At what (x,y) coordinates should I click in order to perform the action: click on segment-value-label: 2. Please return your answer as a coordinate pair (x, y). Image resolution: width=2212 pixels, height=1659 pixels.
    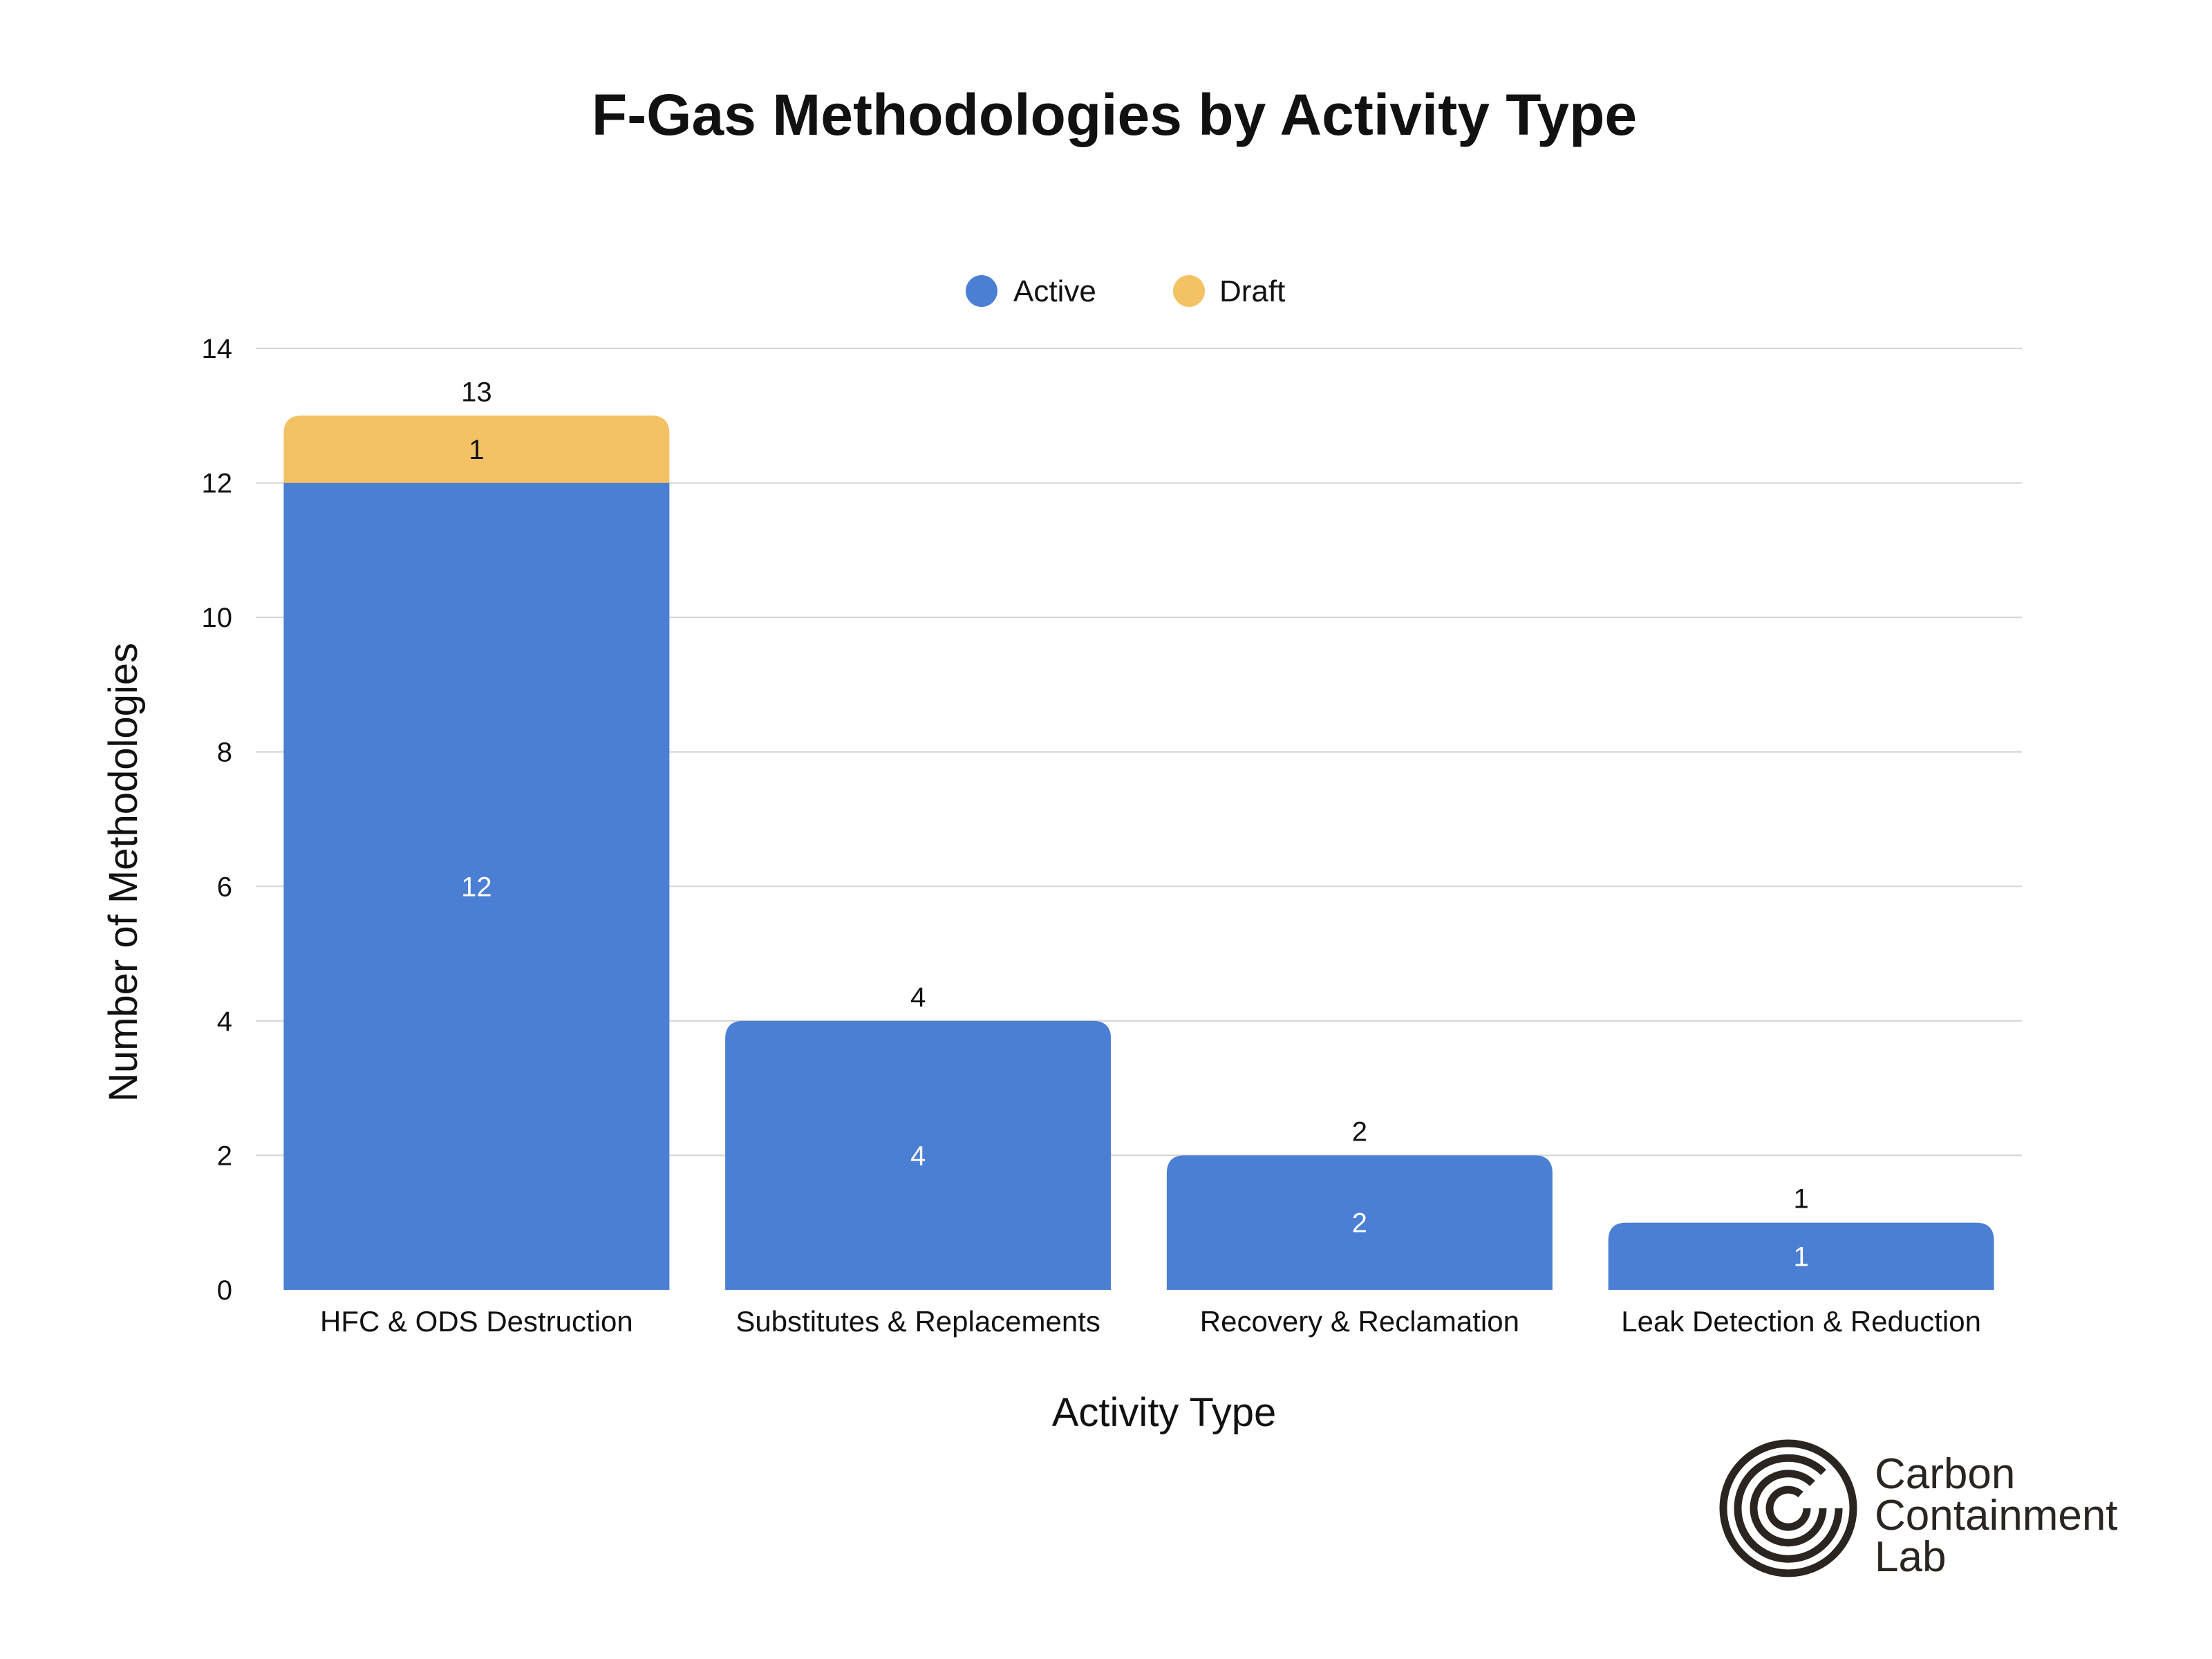
    Looking at the image, I should click on (1359, 1223).